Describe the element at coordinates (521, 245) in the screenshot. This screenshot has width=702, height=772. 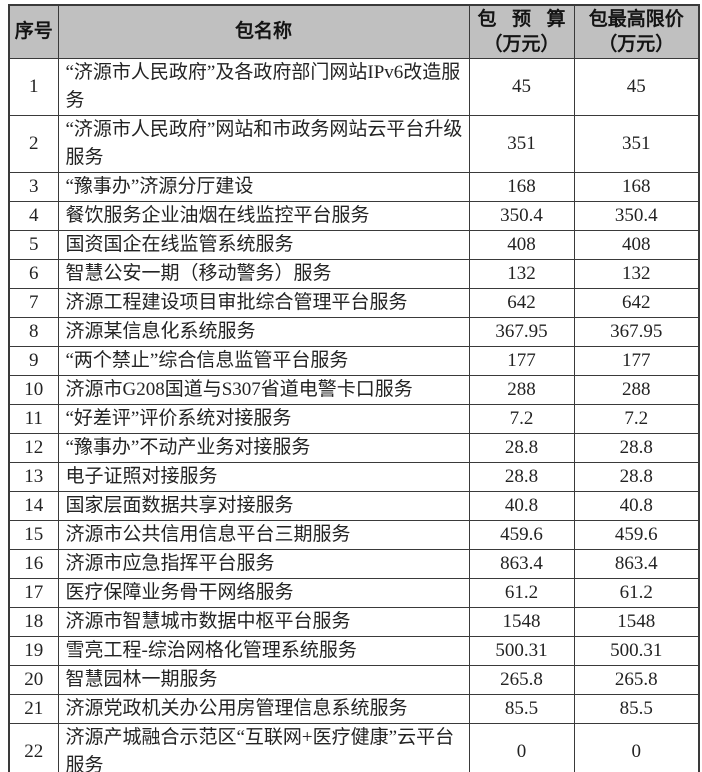
I see `package-budget-cell: 408` at that location.